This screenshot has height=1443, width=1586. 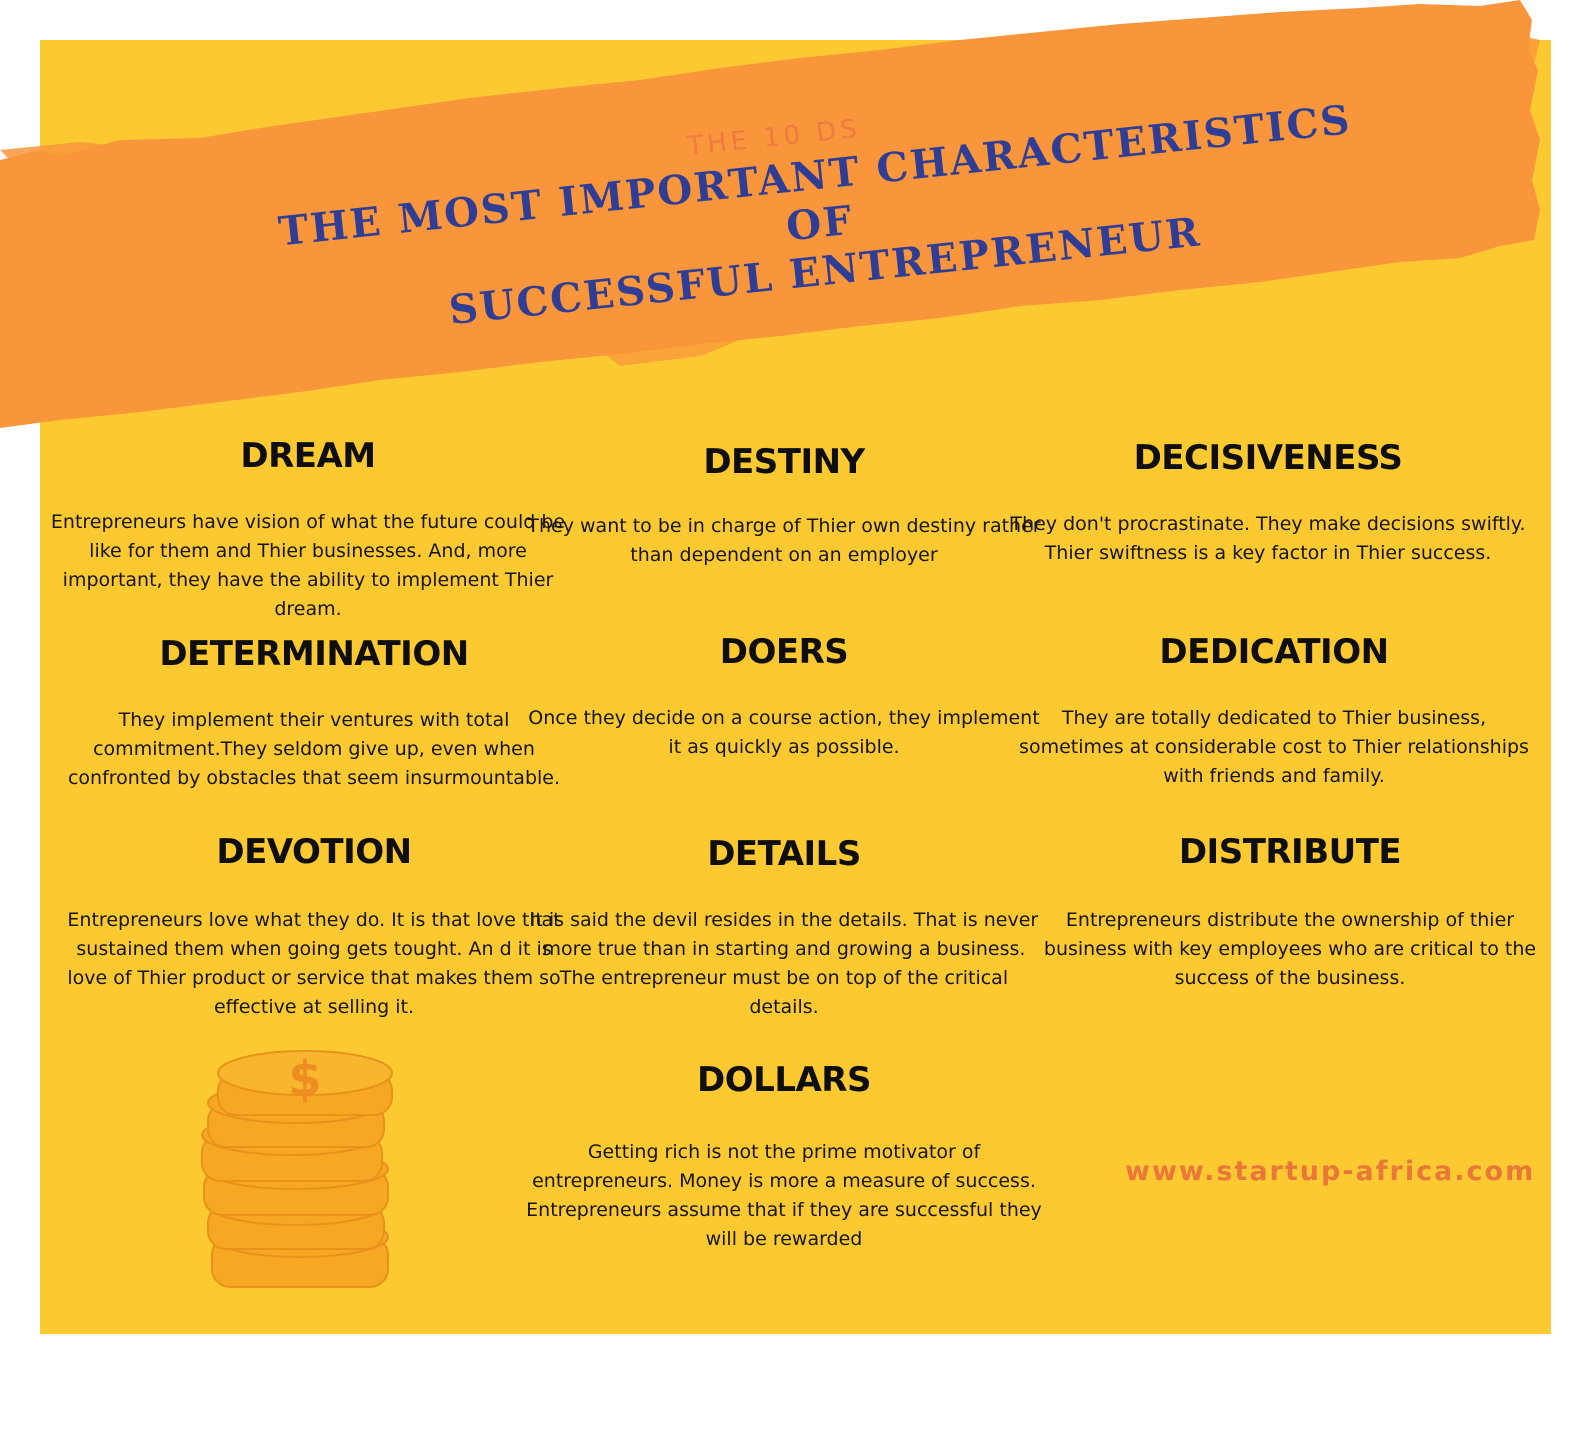 I want to click on item-heading: DESTINY, so click(x=784, y=462).